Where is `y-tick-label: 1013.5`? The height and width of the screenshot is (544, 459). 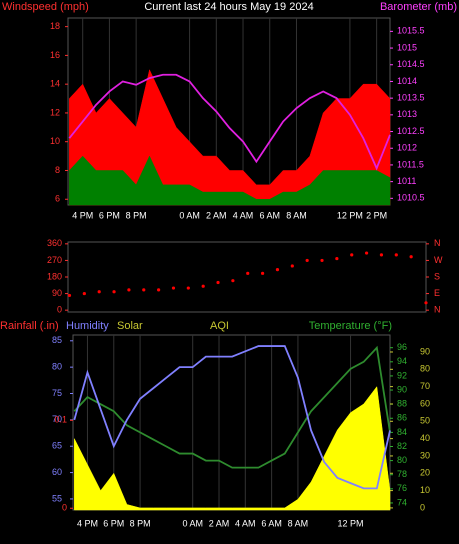
y-tick-label: 1013.5 is located at coordinates (411, 98).